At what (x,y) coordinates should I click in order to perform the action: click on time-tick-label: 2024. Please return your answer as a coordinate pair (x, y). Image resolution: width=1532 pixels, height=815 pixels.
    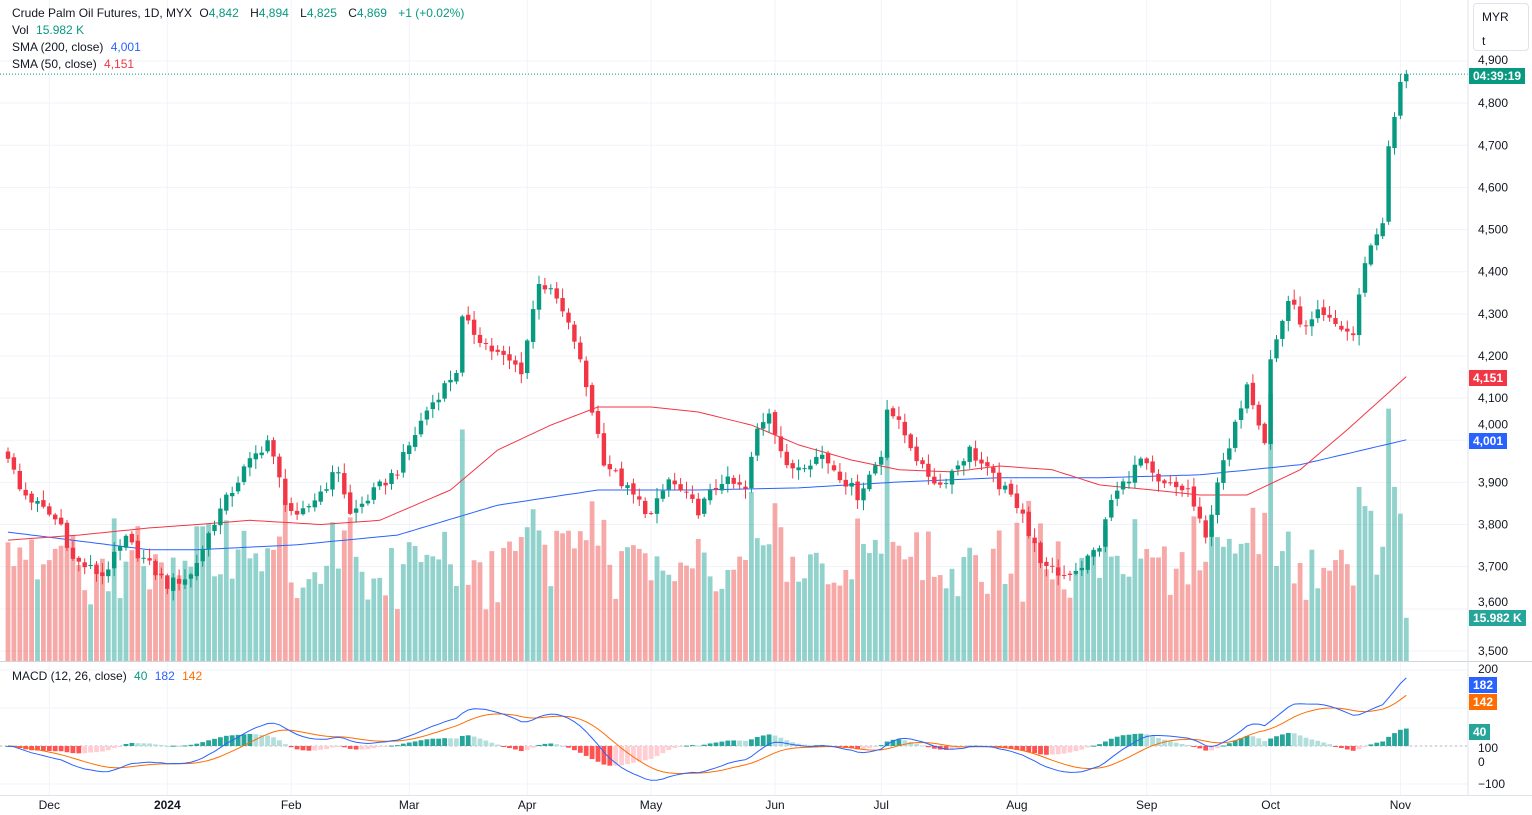
    Looking at the image, I should click on (167, 805).